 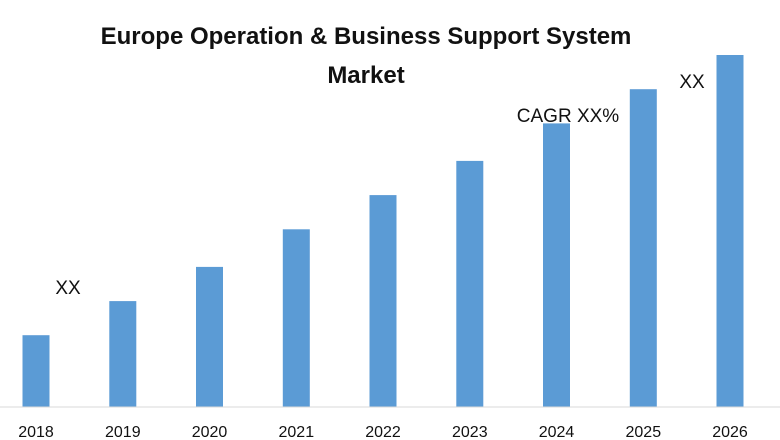 I want to click on x-tick-label-2019: 2019, so click(x=123, y=432).